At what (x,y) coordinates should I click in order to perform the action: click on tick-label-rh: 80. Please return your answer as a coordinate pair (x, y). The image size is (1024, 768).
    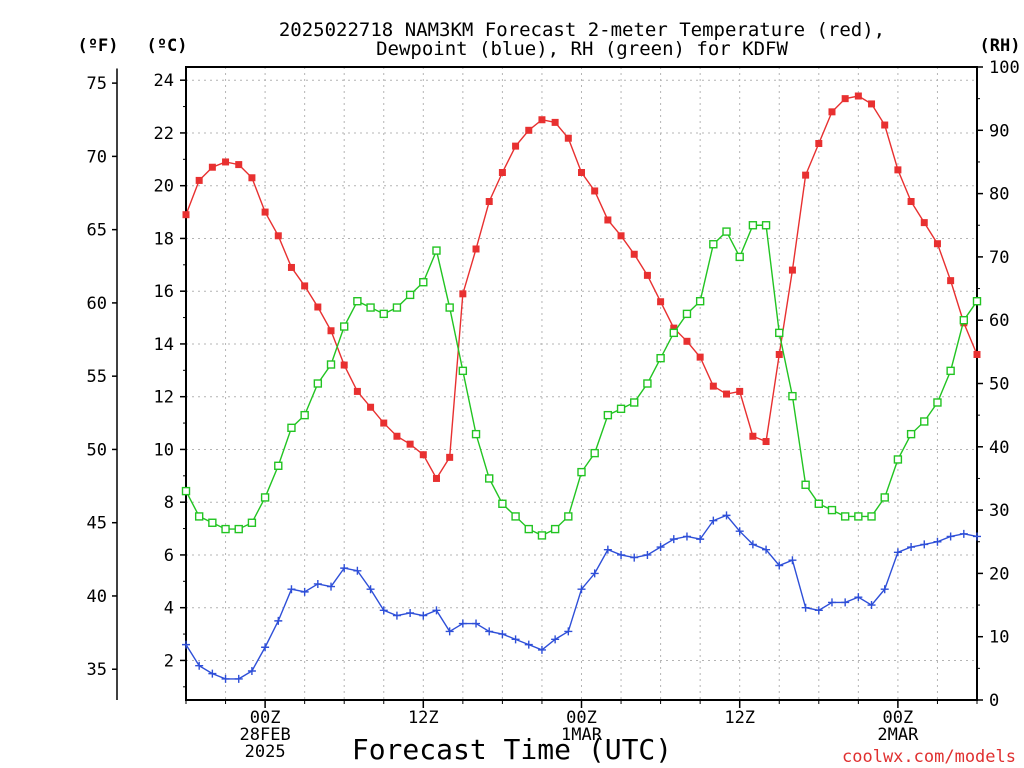
    Looking at the image, I should click on (999, 195).